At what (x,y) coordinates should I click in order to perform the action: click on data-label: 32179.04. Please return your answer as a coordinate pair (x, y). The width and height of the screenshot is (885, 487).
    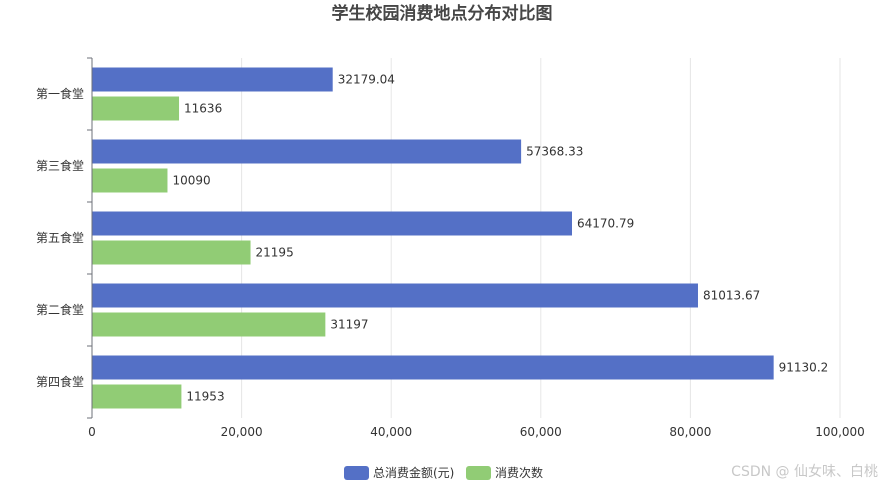
    Looking at the image, I should click on (366, 80).